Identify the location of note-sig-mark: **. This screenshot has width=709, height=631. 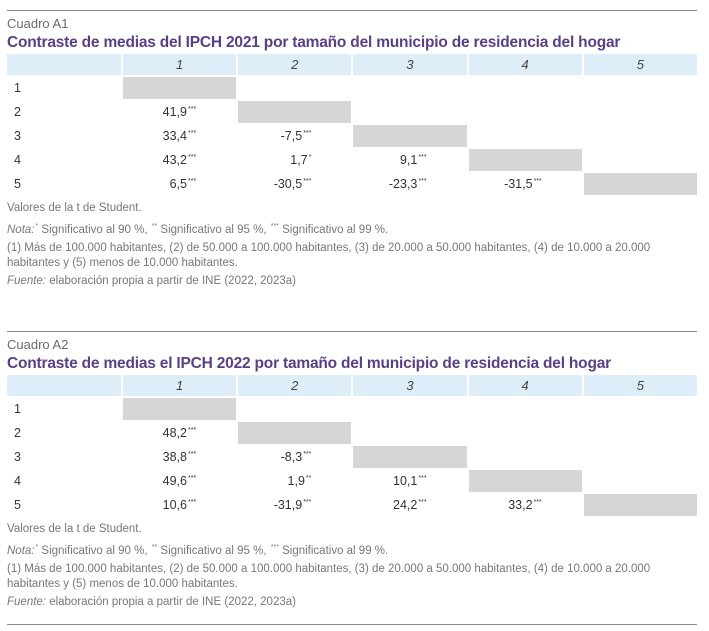
(154, 226).